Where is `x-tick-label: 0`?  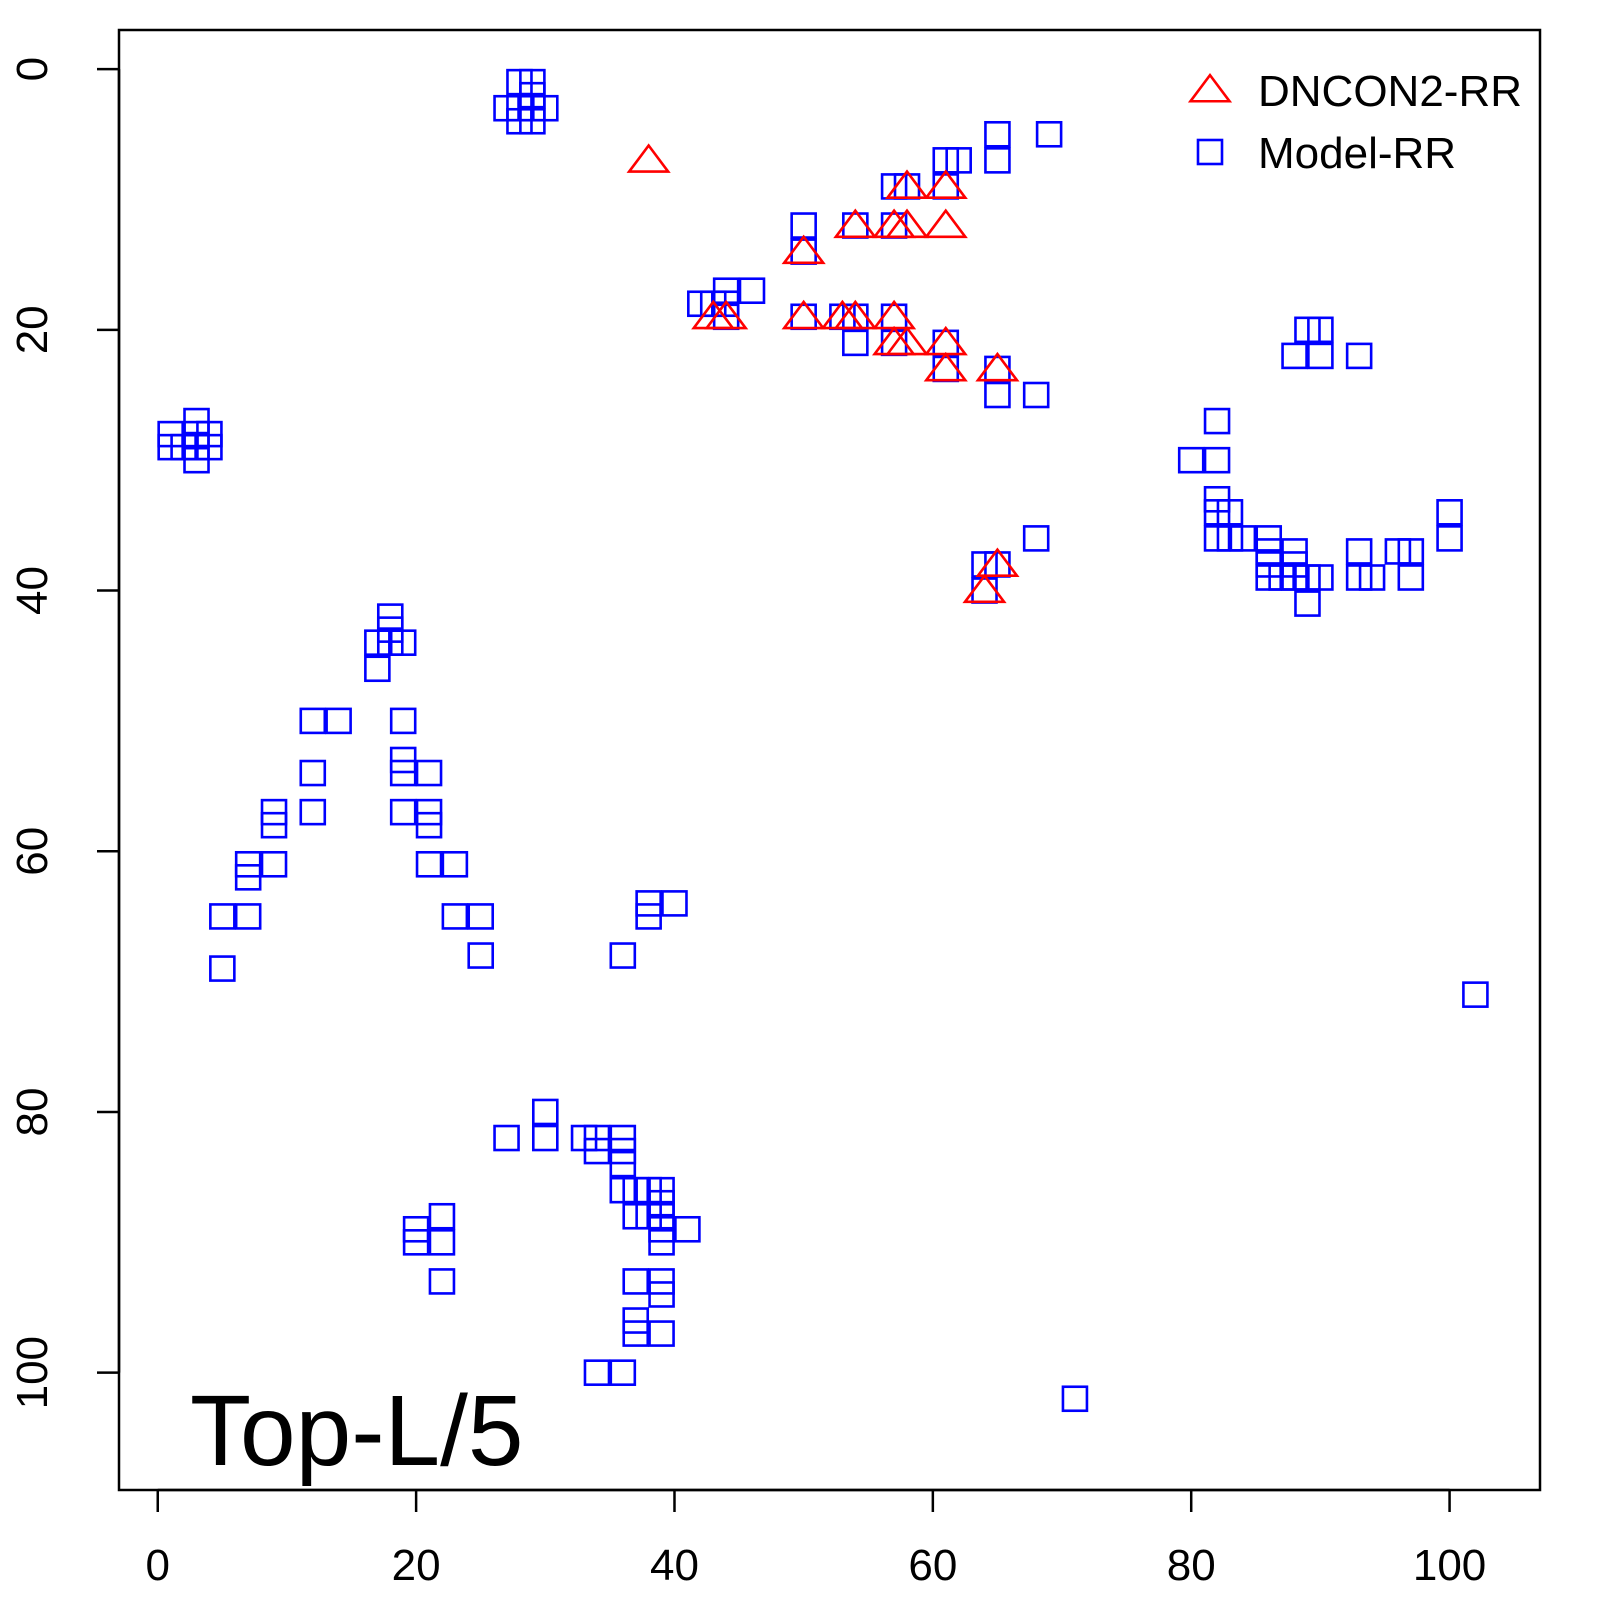 x-tick-label: 0 is located at coordinates (158, 1565).